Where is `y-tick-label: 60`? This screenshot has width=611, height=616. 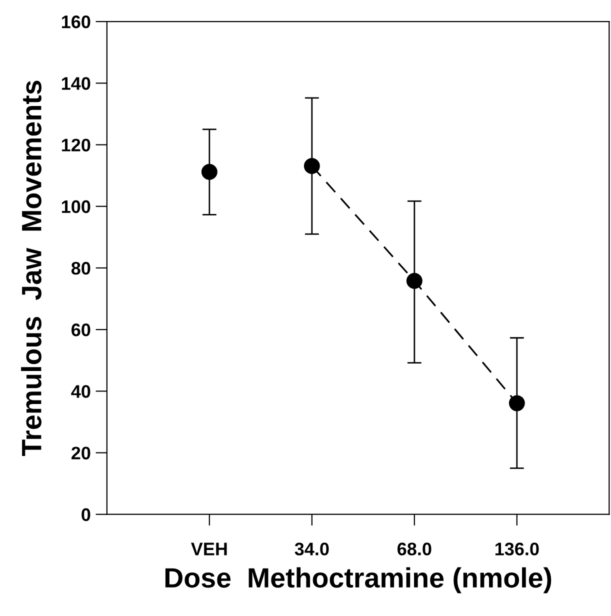
y-tick-label: 60 is located at coordinates (81, 329).